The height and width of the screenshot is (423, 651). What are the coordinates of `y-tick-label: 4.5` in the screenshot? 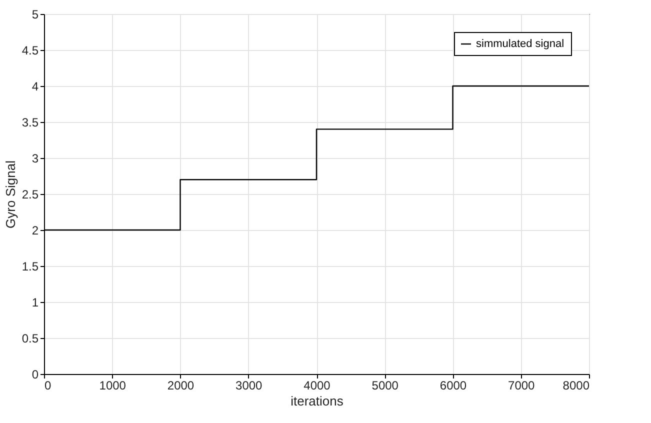 It's located at (30, 51).